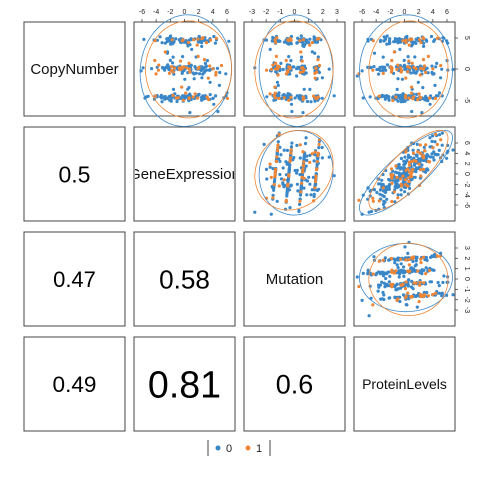  Describe the element at coordinates (170, 12) in the screenshot. I see `top-tick-label-c1-2: -2` at that location.